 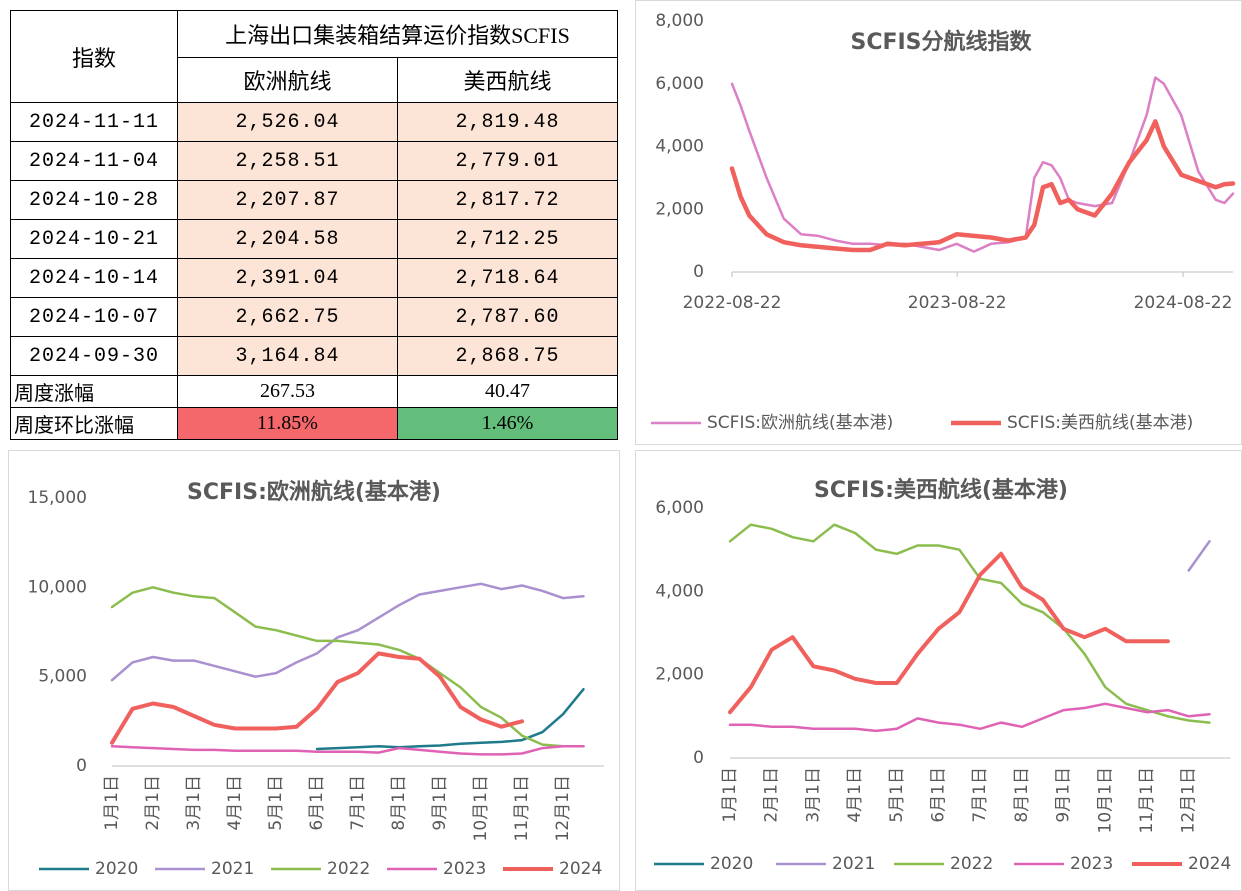 What do you see at coordinates (679, 147) in the screenshot?
I see `y-tick-label: 4,000` at bounding box center [679, 147].